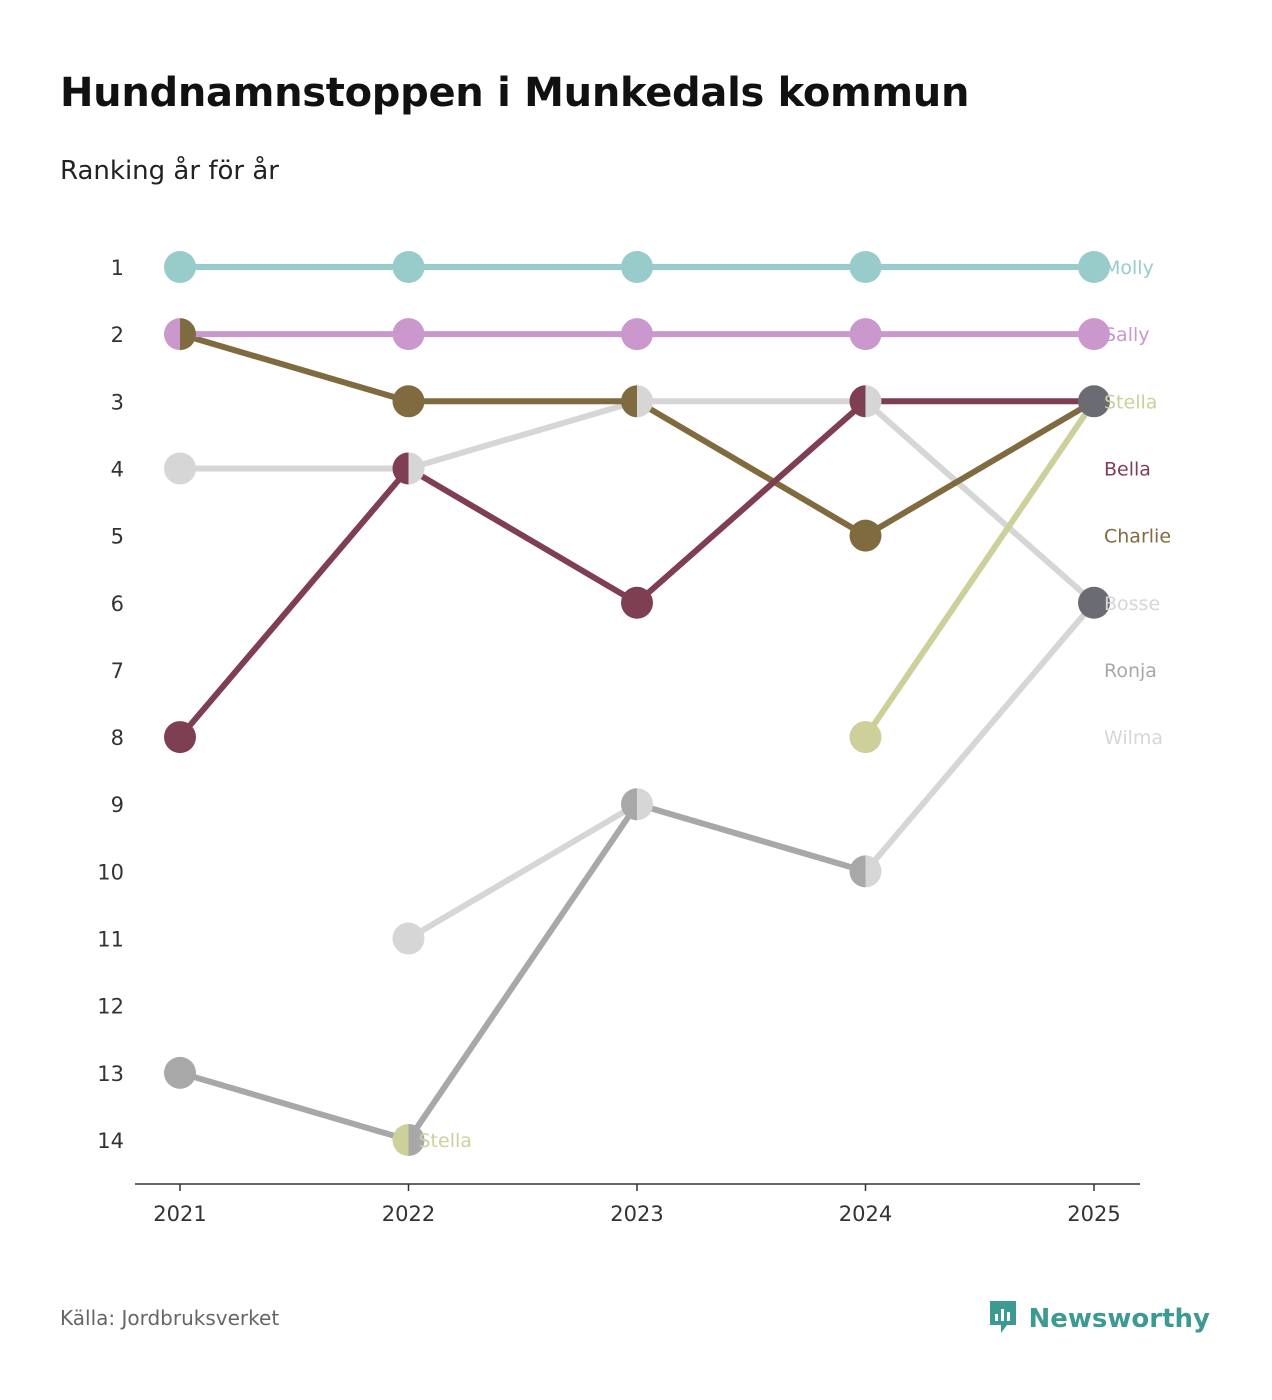 This screenshot has width=1272, height=1400. What do you see at coordinates (180, 267) in the screenshot?
I see `point-molly-2021` at bounding box center [180, 267].